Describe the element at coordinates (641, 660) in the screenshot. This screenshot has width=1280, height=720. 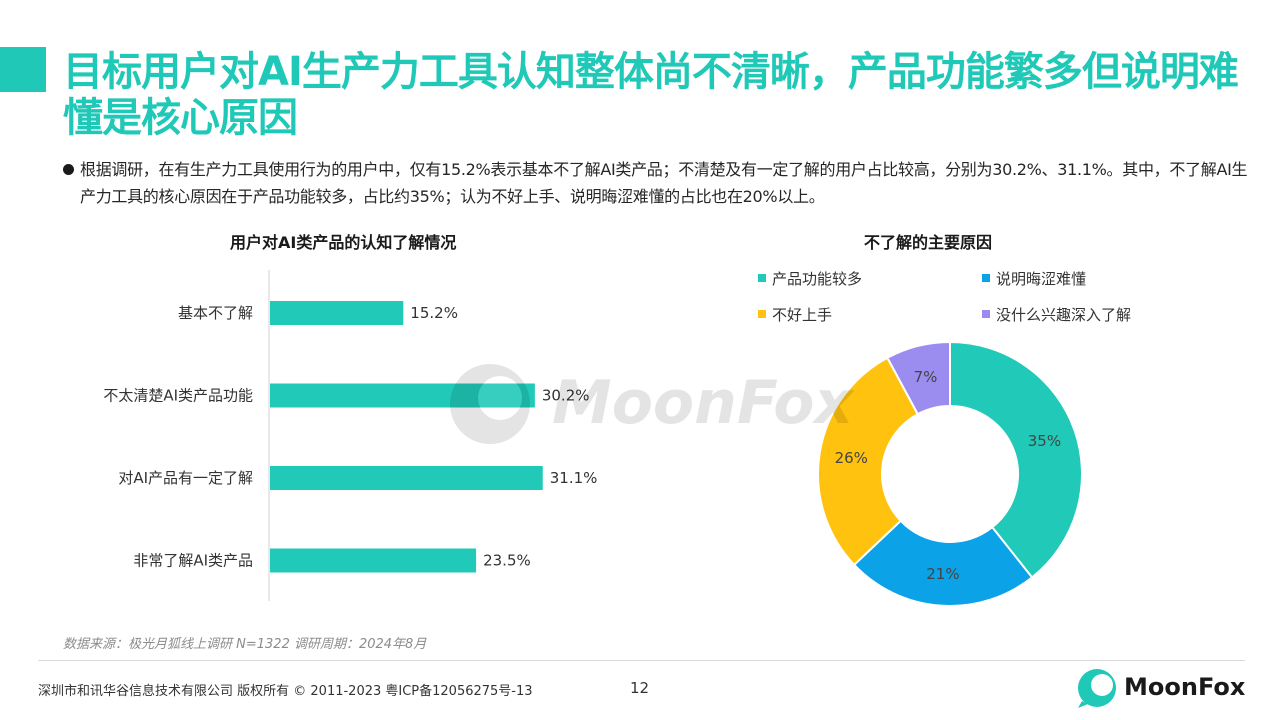
I see `footer-divider` at that location.